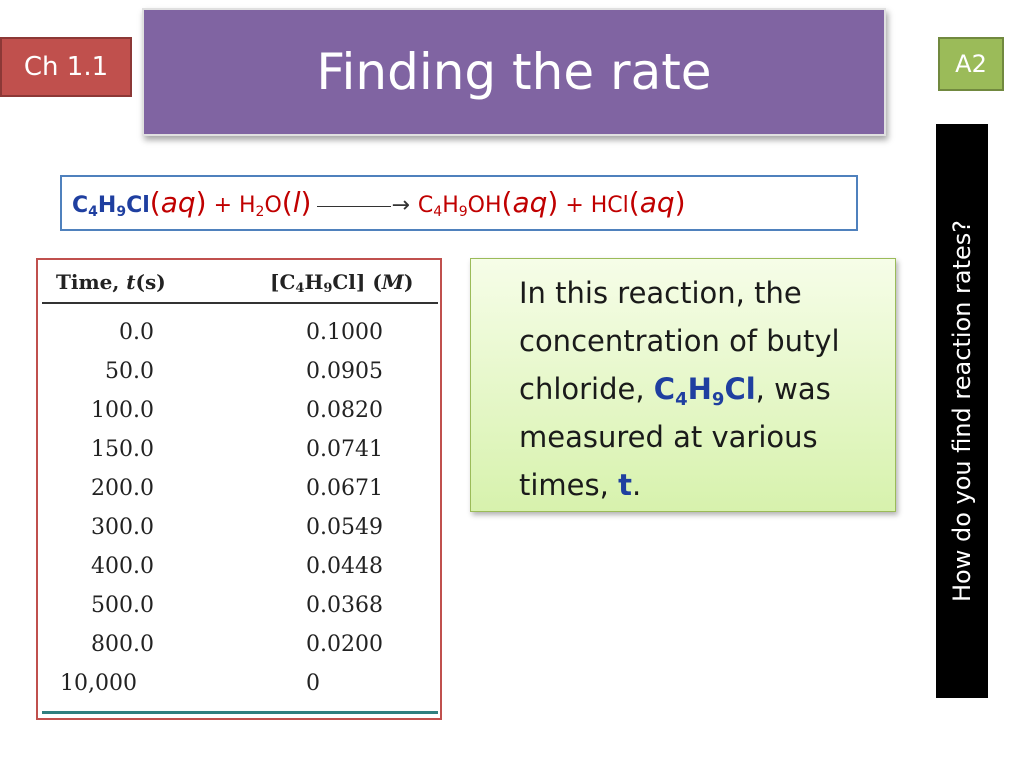 This screenshot has width=1024, height=768. What do you see at coordinates (354, 206) in the screenshot?
I see `reaction-arrow-shaft` at bounding box center [354, 206].